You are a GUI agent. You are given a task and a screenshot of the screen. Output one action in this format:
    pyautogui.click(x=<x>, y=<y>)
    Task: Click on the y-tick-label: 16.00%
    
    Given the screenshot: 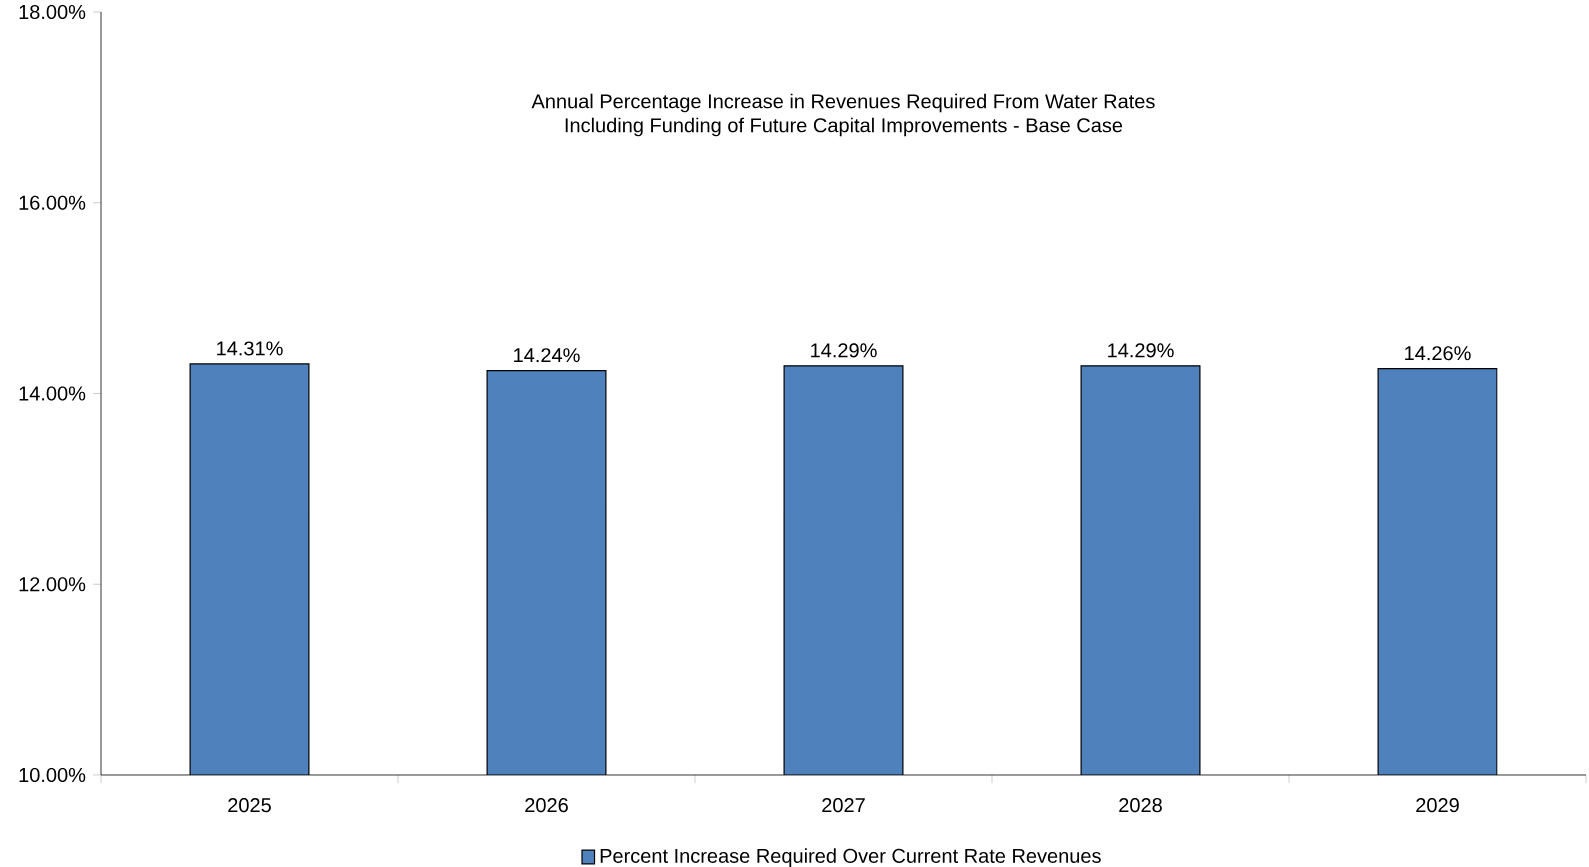 What is the action you would take?
    pyautogui.click(x=52, y=202)
    